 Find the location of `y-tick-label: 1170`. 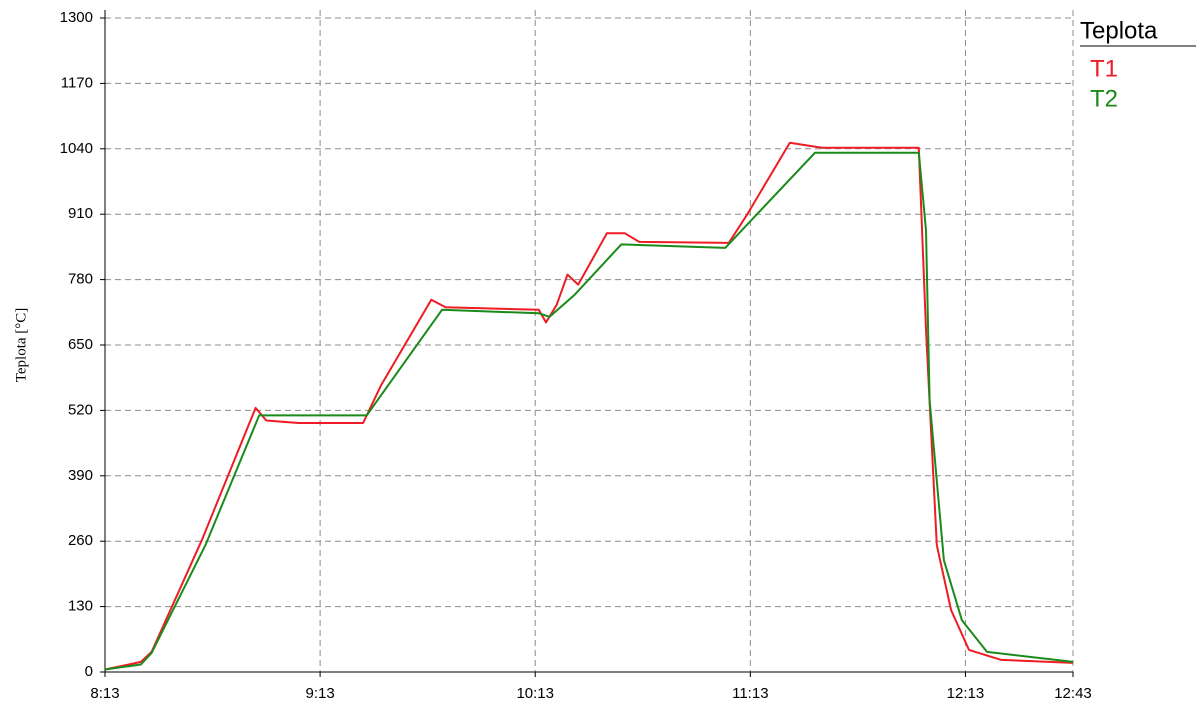

y-tick-label: 1170 is located at coordinates (77, 82).